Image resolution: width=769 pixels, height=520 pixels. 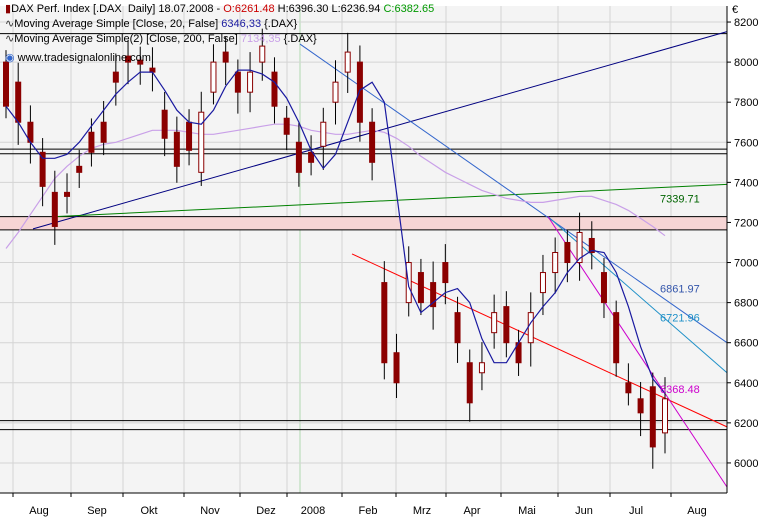 What do you see at coordinates (266, 511) in the screenshot?
I see `x-tick-label: Dez` at bounding box center [266, 511].